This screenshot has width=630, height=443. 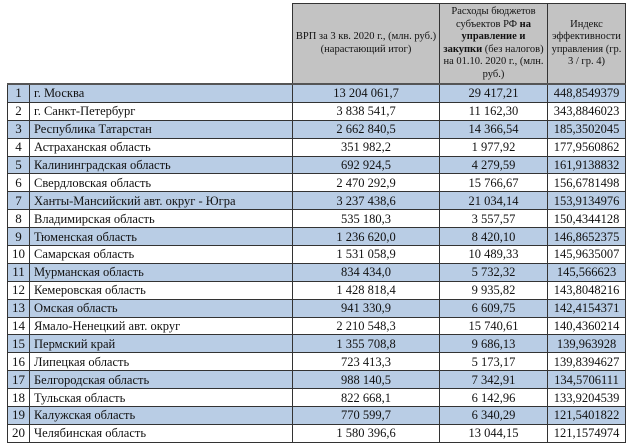 I want to click on grp-value: 770 599,7, so click(x=366, y=415).